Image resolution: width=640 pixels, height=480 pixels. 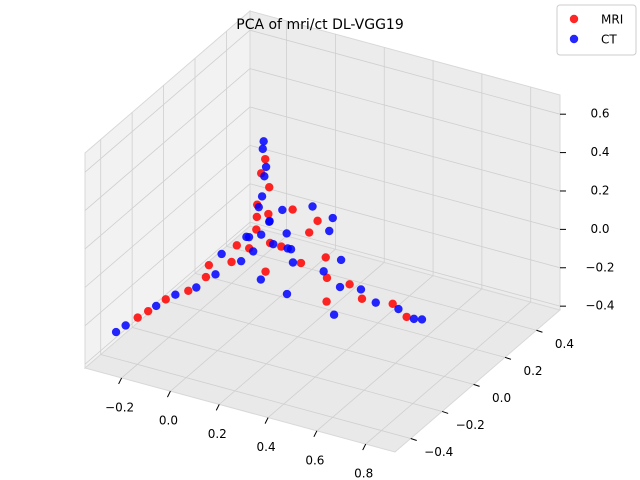 I want to click on x-tick-label: 0.6, so click(x=314, y=460).